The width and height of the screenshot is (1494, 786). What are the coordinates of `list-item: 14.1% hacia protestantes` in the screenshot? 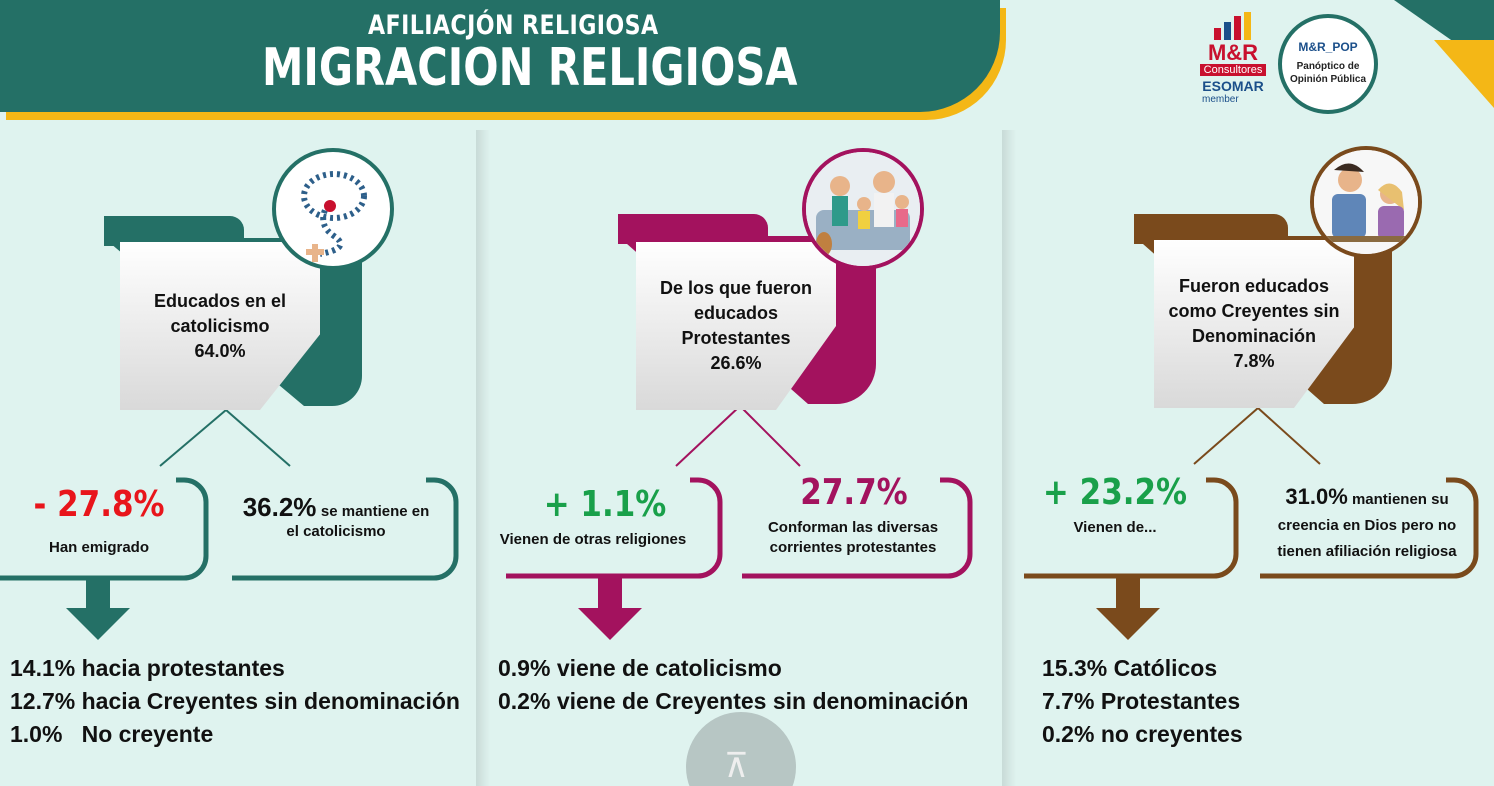 It's located at (147, 668).